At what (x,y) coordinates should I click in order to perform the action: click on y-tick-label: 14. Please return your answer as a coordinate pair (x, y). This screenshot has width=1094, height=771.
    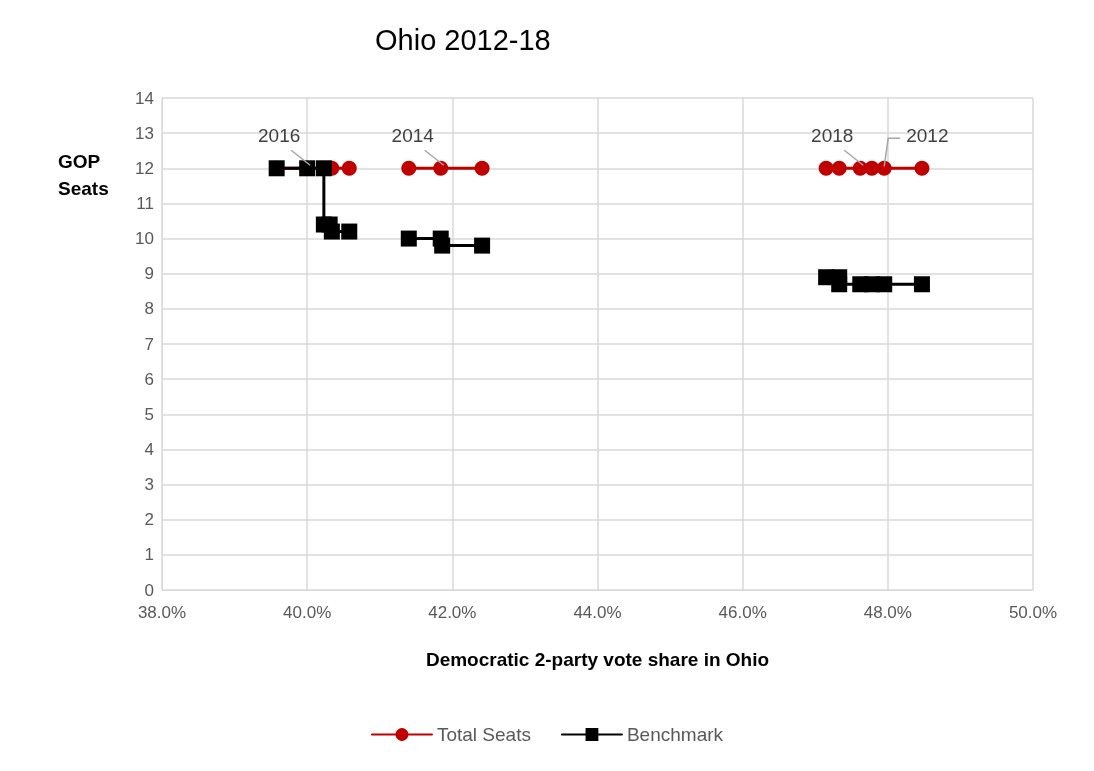
    Looking at the image, I should click on (144, 98).